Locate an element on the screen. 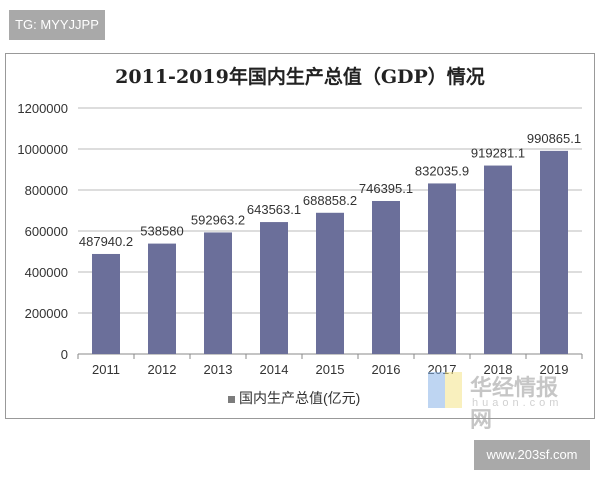 This screenshot has height=480, width=600. huaon-logo-icon is located at coordinates (445, 390).